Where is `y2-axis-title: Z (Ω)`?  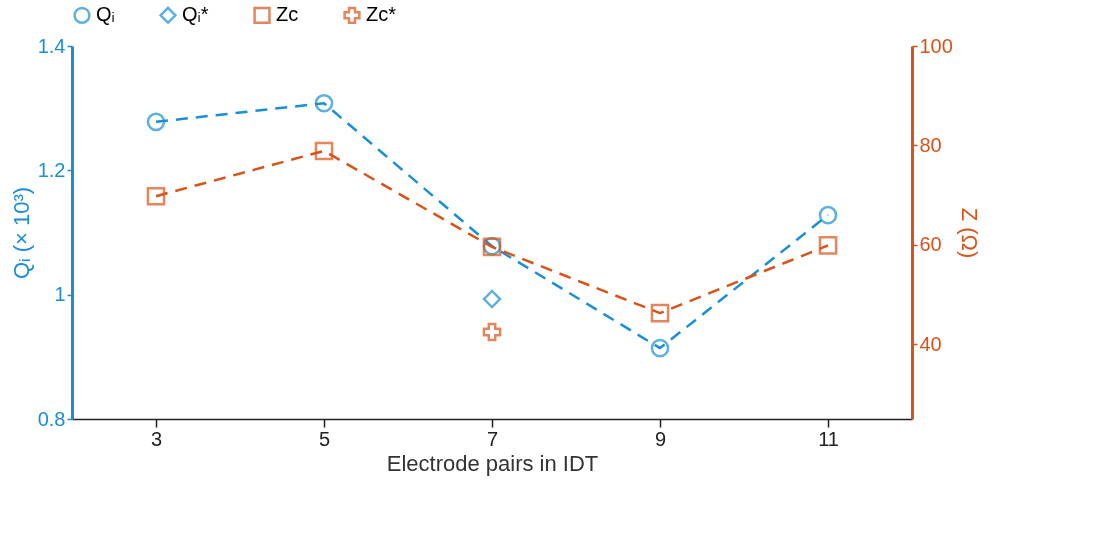
y2-axis-title: Z (Ω) is located at coordinates (969, 233).